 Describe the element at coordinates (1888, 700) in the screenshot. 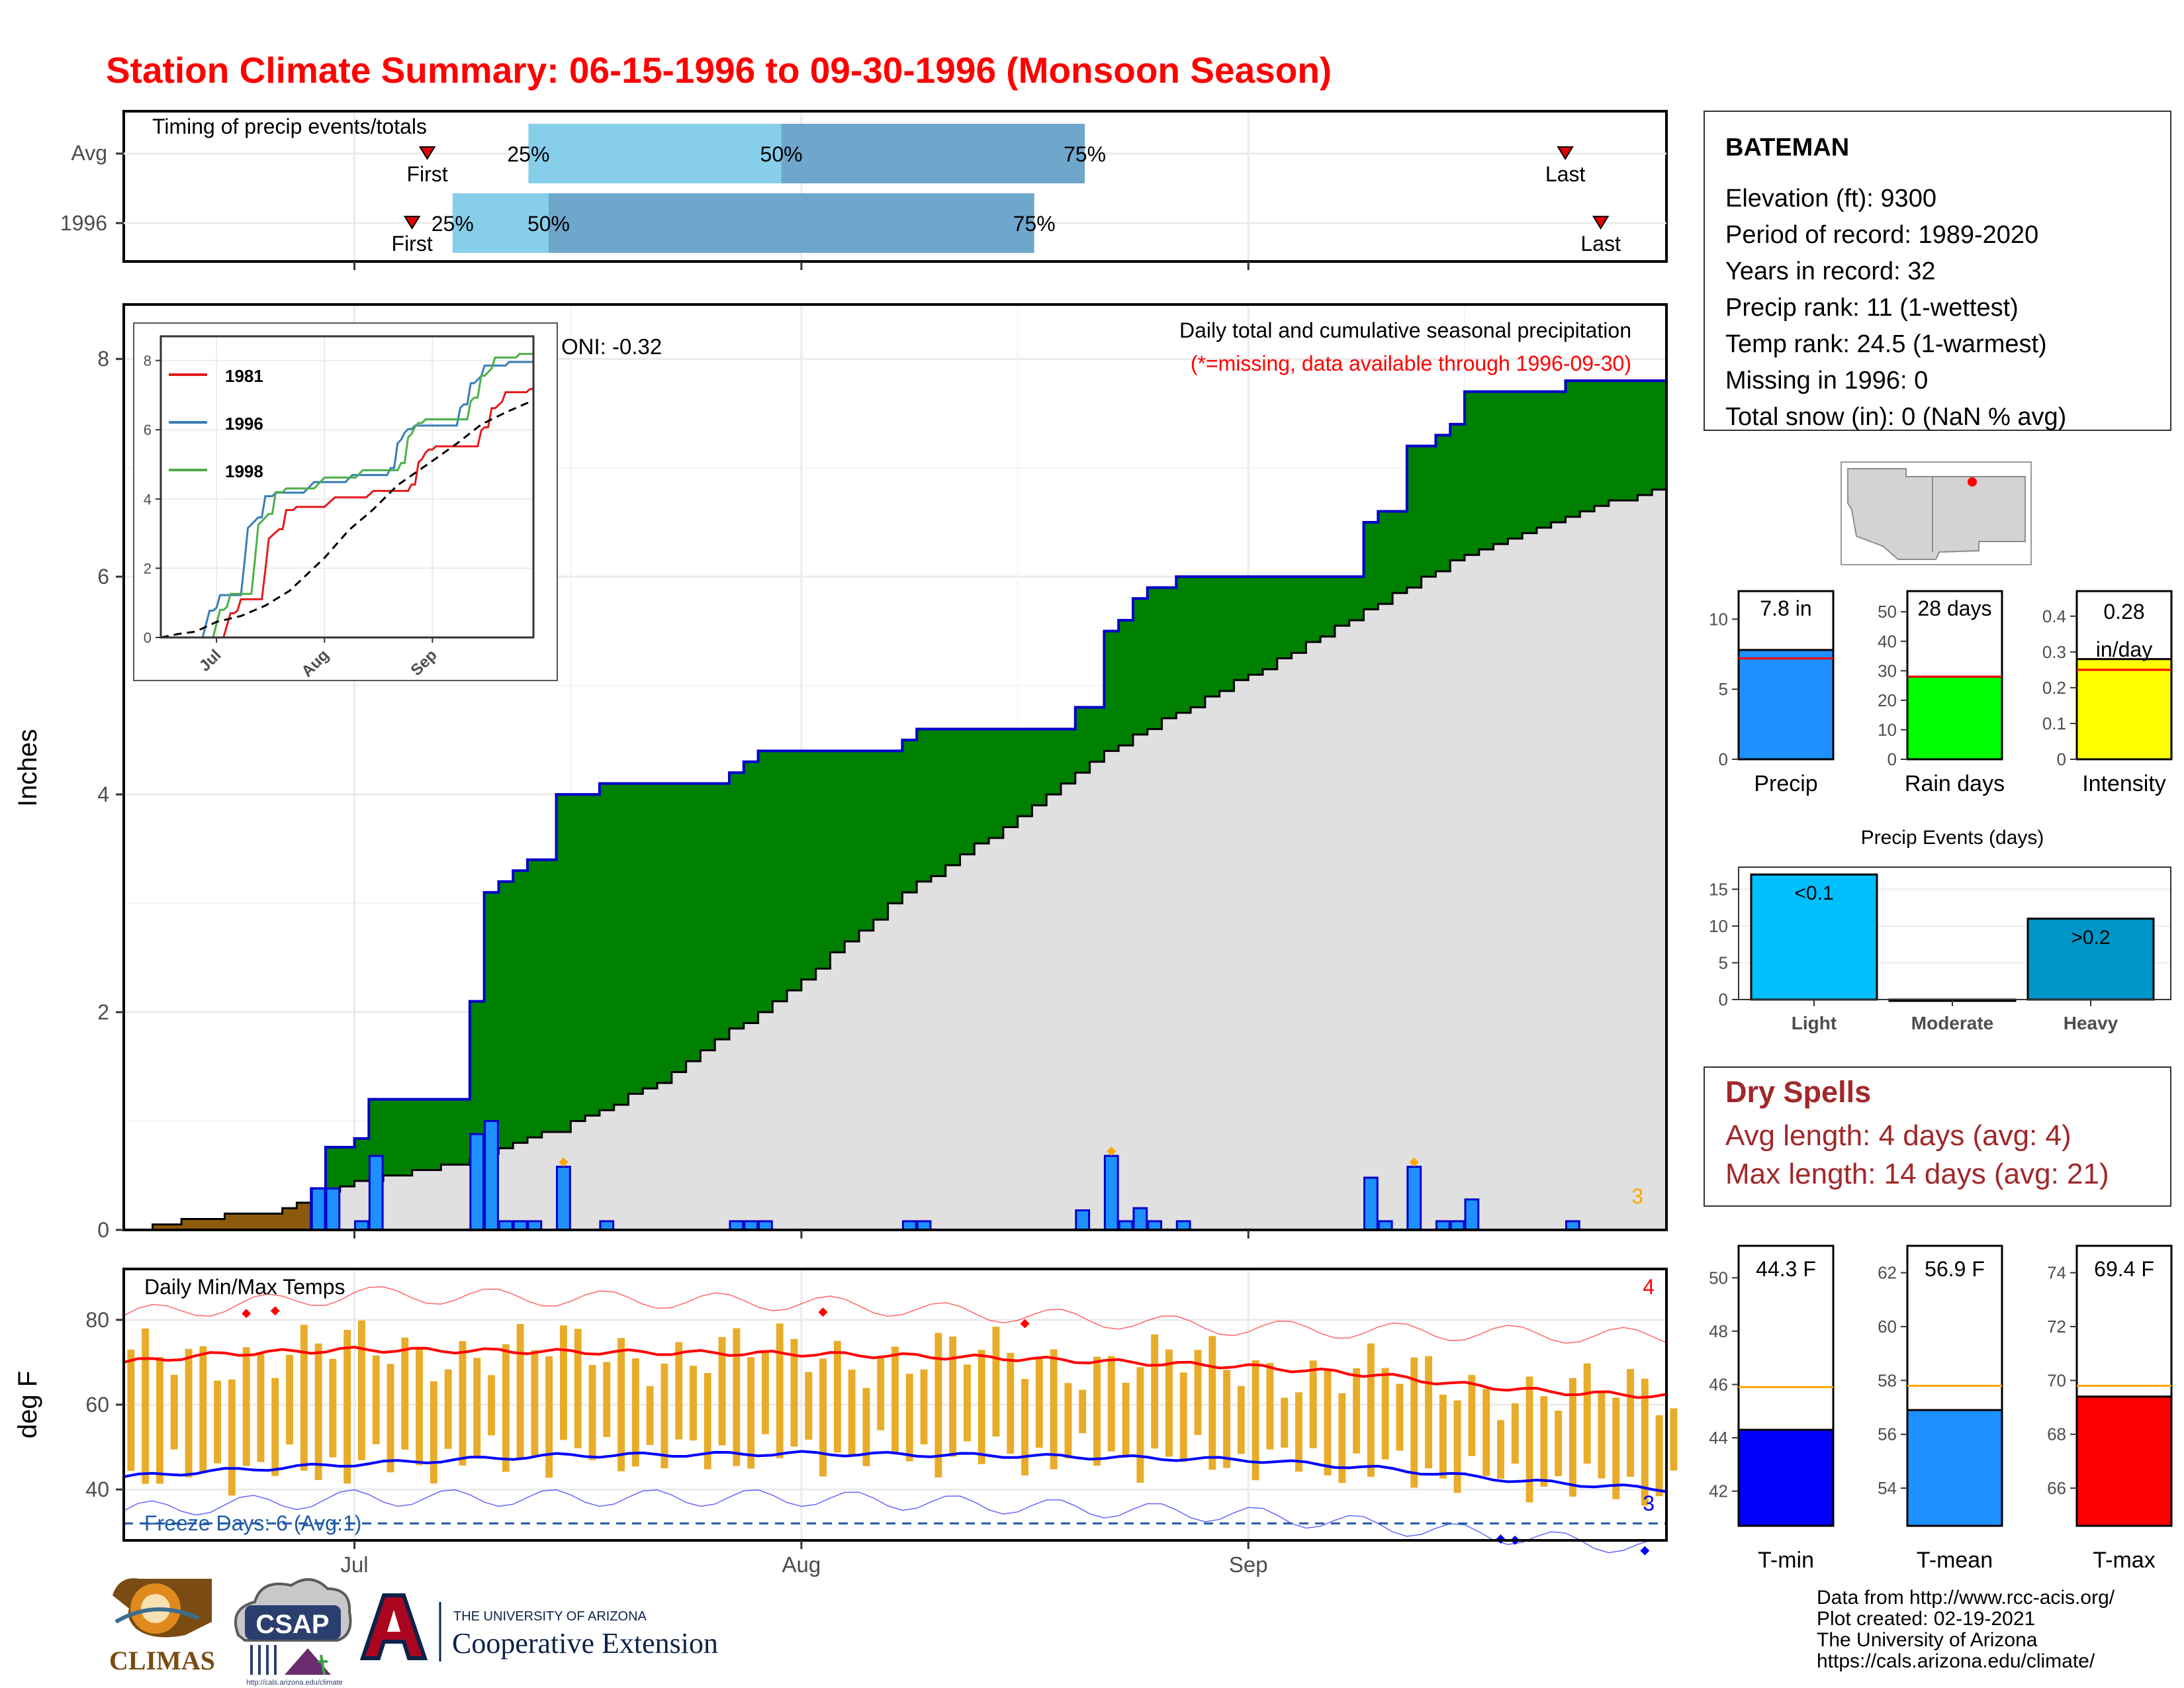

I see `summary-ytick-label: 20` at that location.